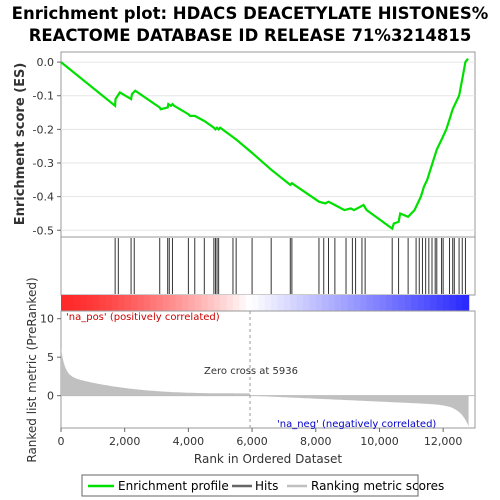 This screenshot has width=500, height=500. Describe the element at coordinates (143, 317) in the screenshot. I see `pos-correlated-label: 'na_pos' (positively correlated)` at that location.